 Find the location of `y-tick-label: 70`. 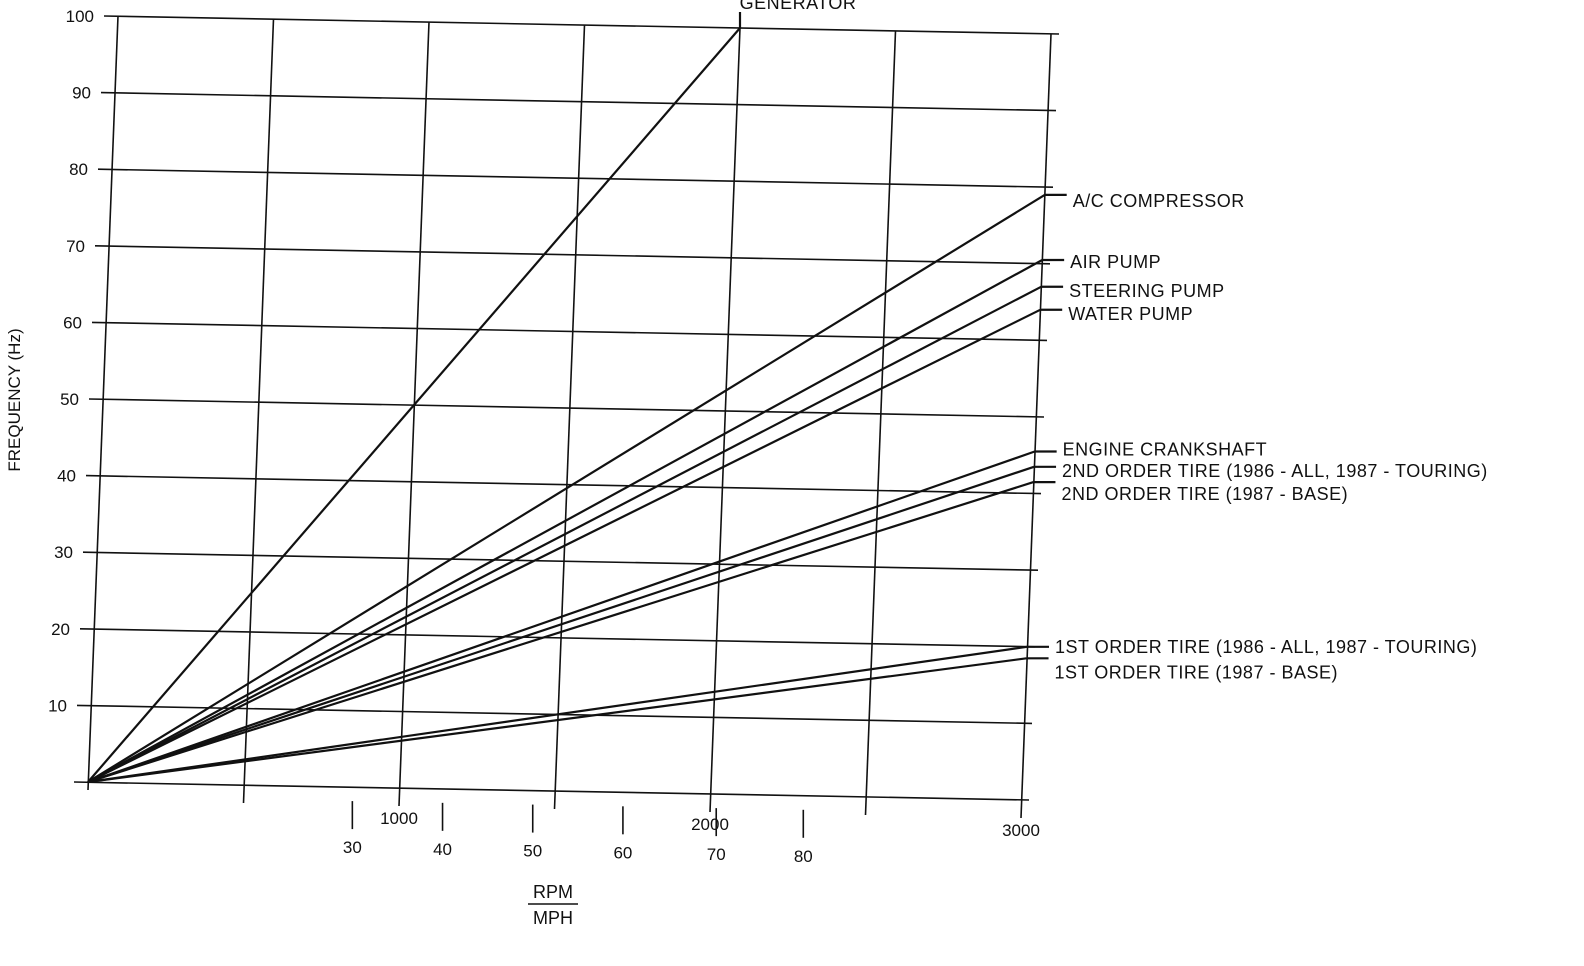

y-tick-label: 70 is located at coordinates (75, 246).